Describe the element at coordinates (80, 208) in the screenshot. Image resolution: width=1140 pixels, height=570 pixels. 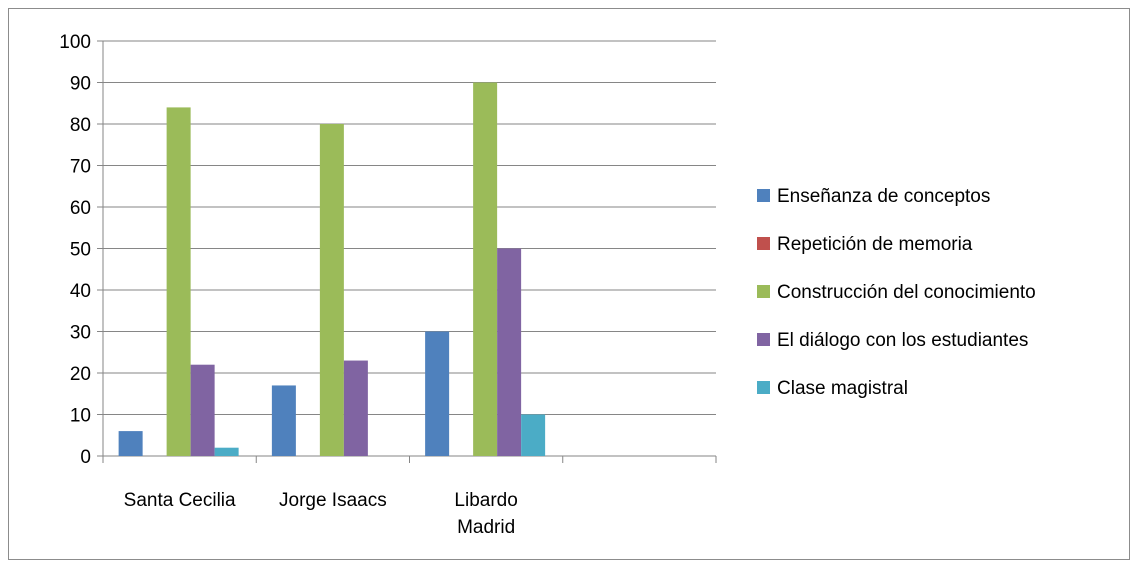
I see `y-tick-label: 60` at that location.